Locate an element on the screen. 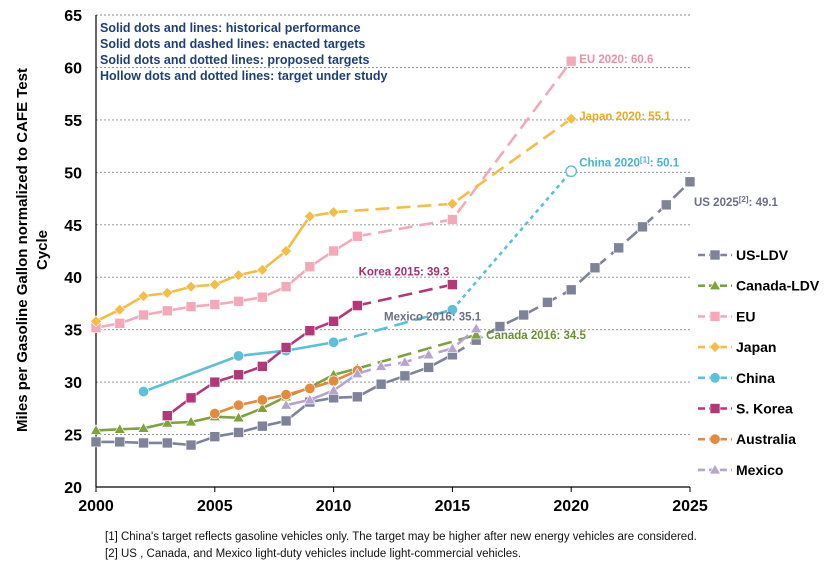 This screenshot has width=831, height=567. legend-label: US-LDV is located at coordinates (762, 255).